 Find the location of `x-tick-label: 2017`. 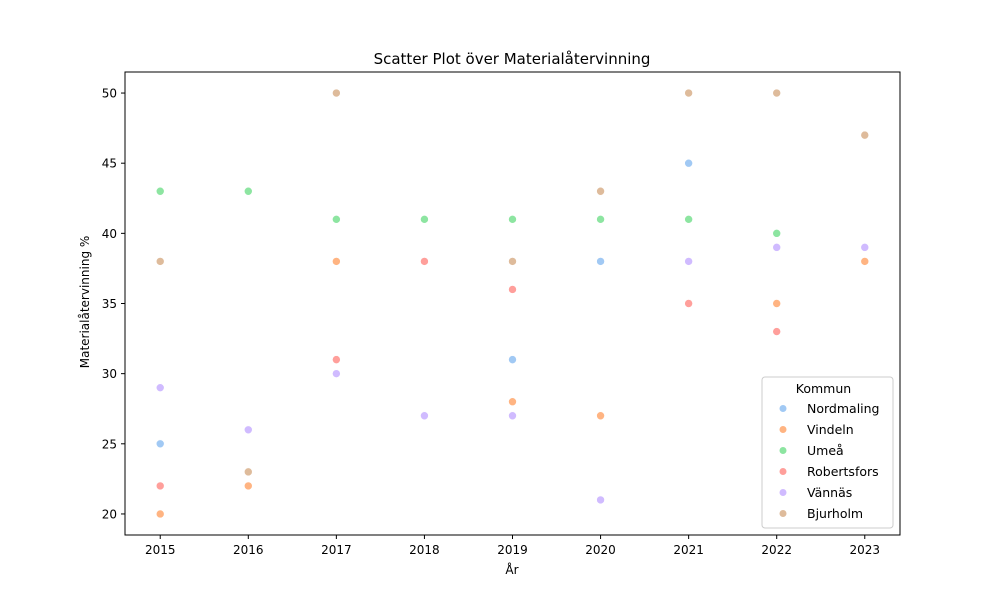

x-tick-label: 2017 is located at coordinates (336, 550).